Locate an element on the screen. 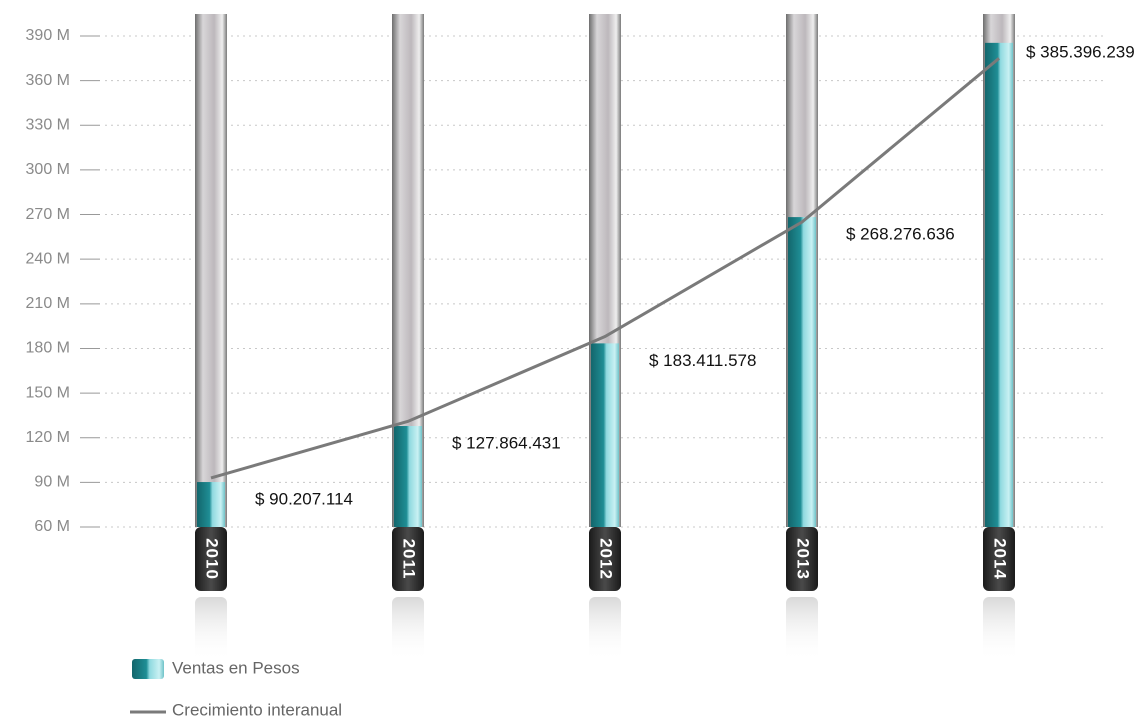  y-tick-label: 180 M is located at coordinates (48, 348).